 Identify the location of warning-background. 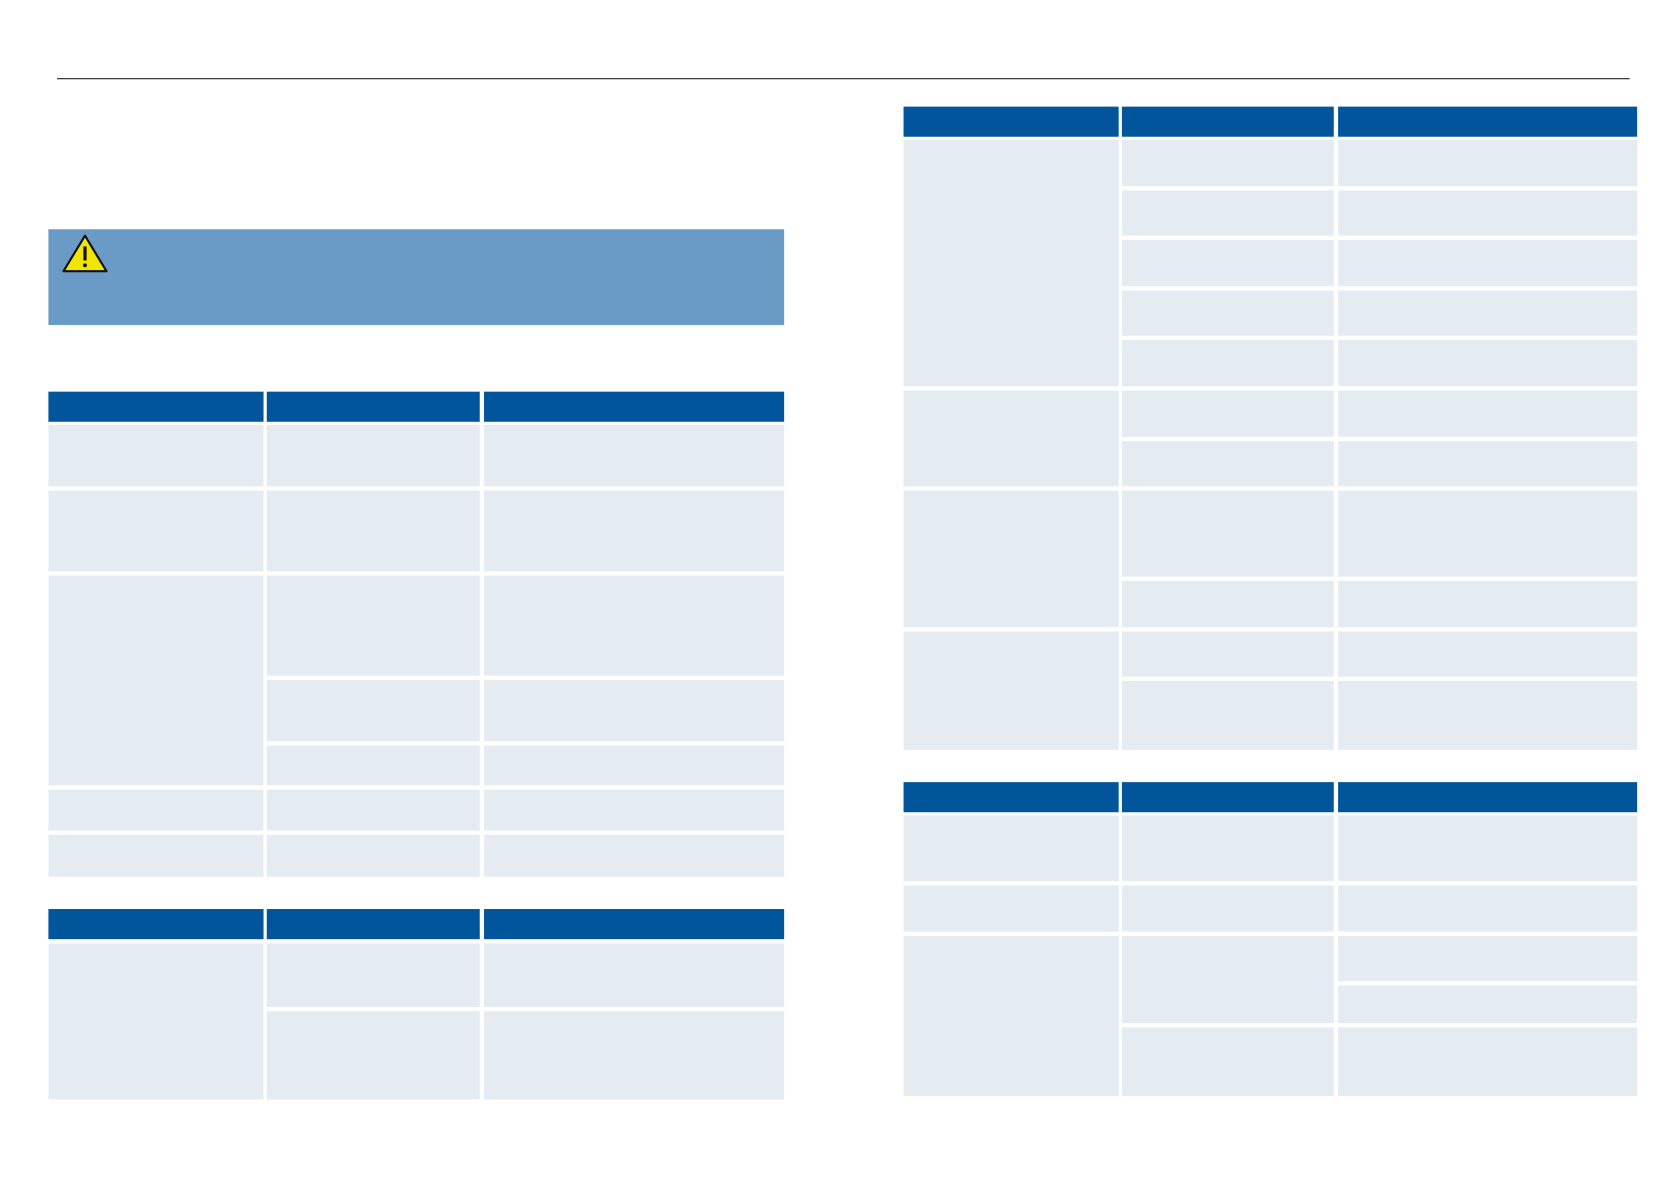
(416, 277).